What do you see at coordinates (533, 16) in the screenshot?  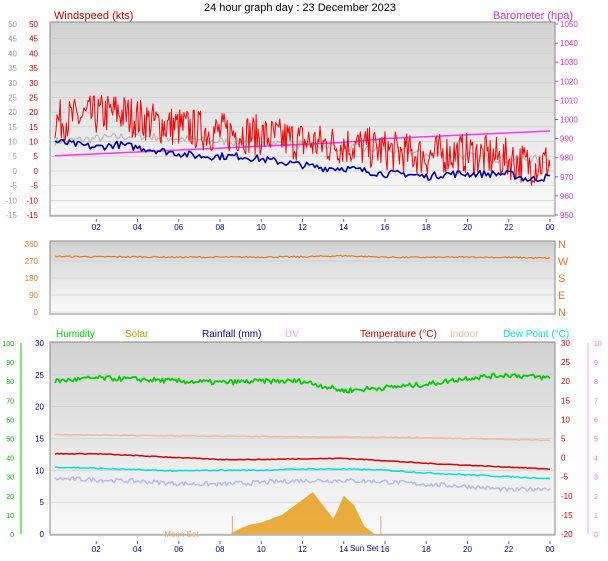 I see `barometer-legend: Barometer (hpa)` at bounding box center [533, 16].